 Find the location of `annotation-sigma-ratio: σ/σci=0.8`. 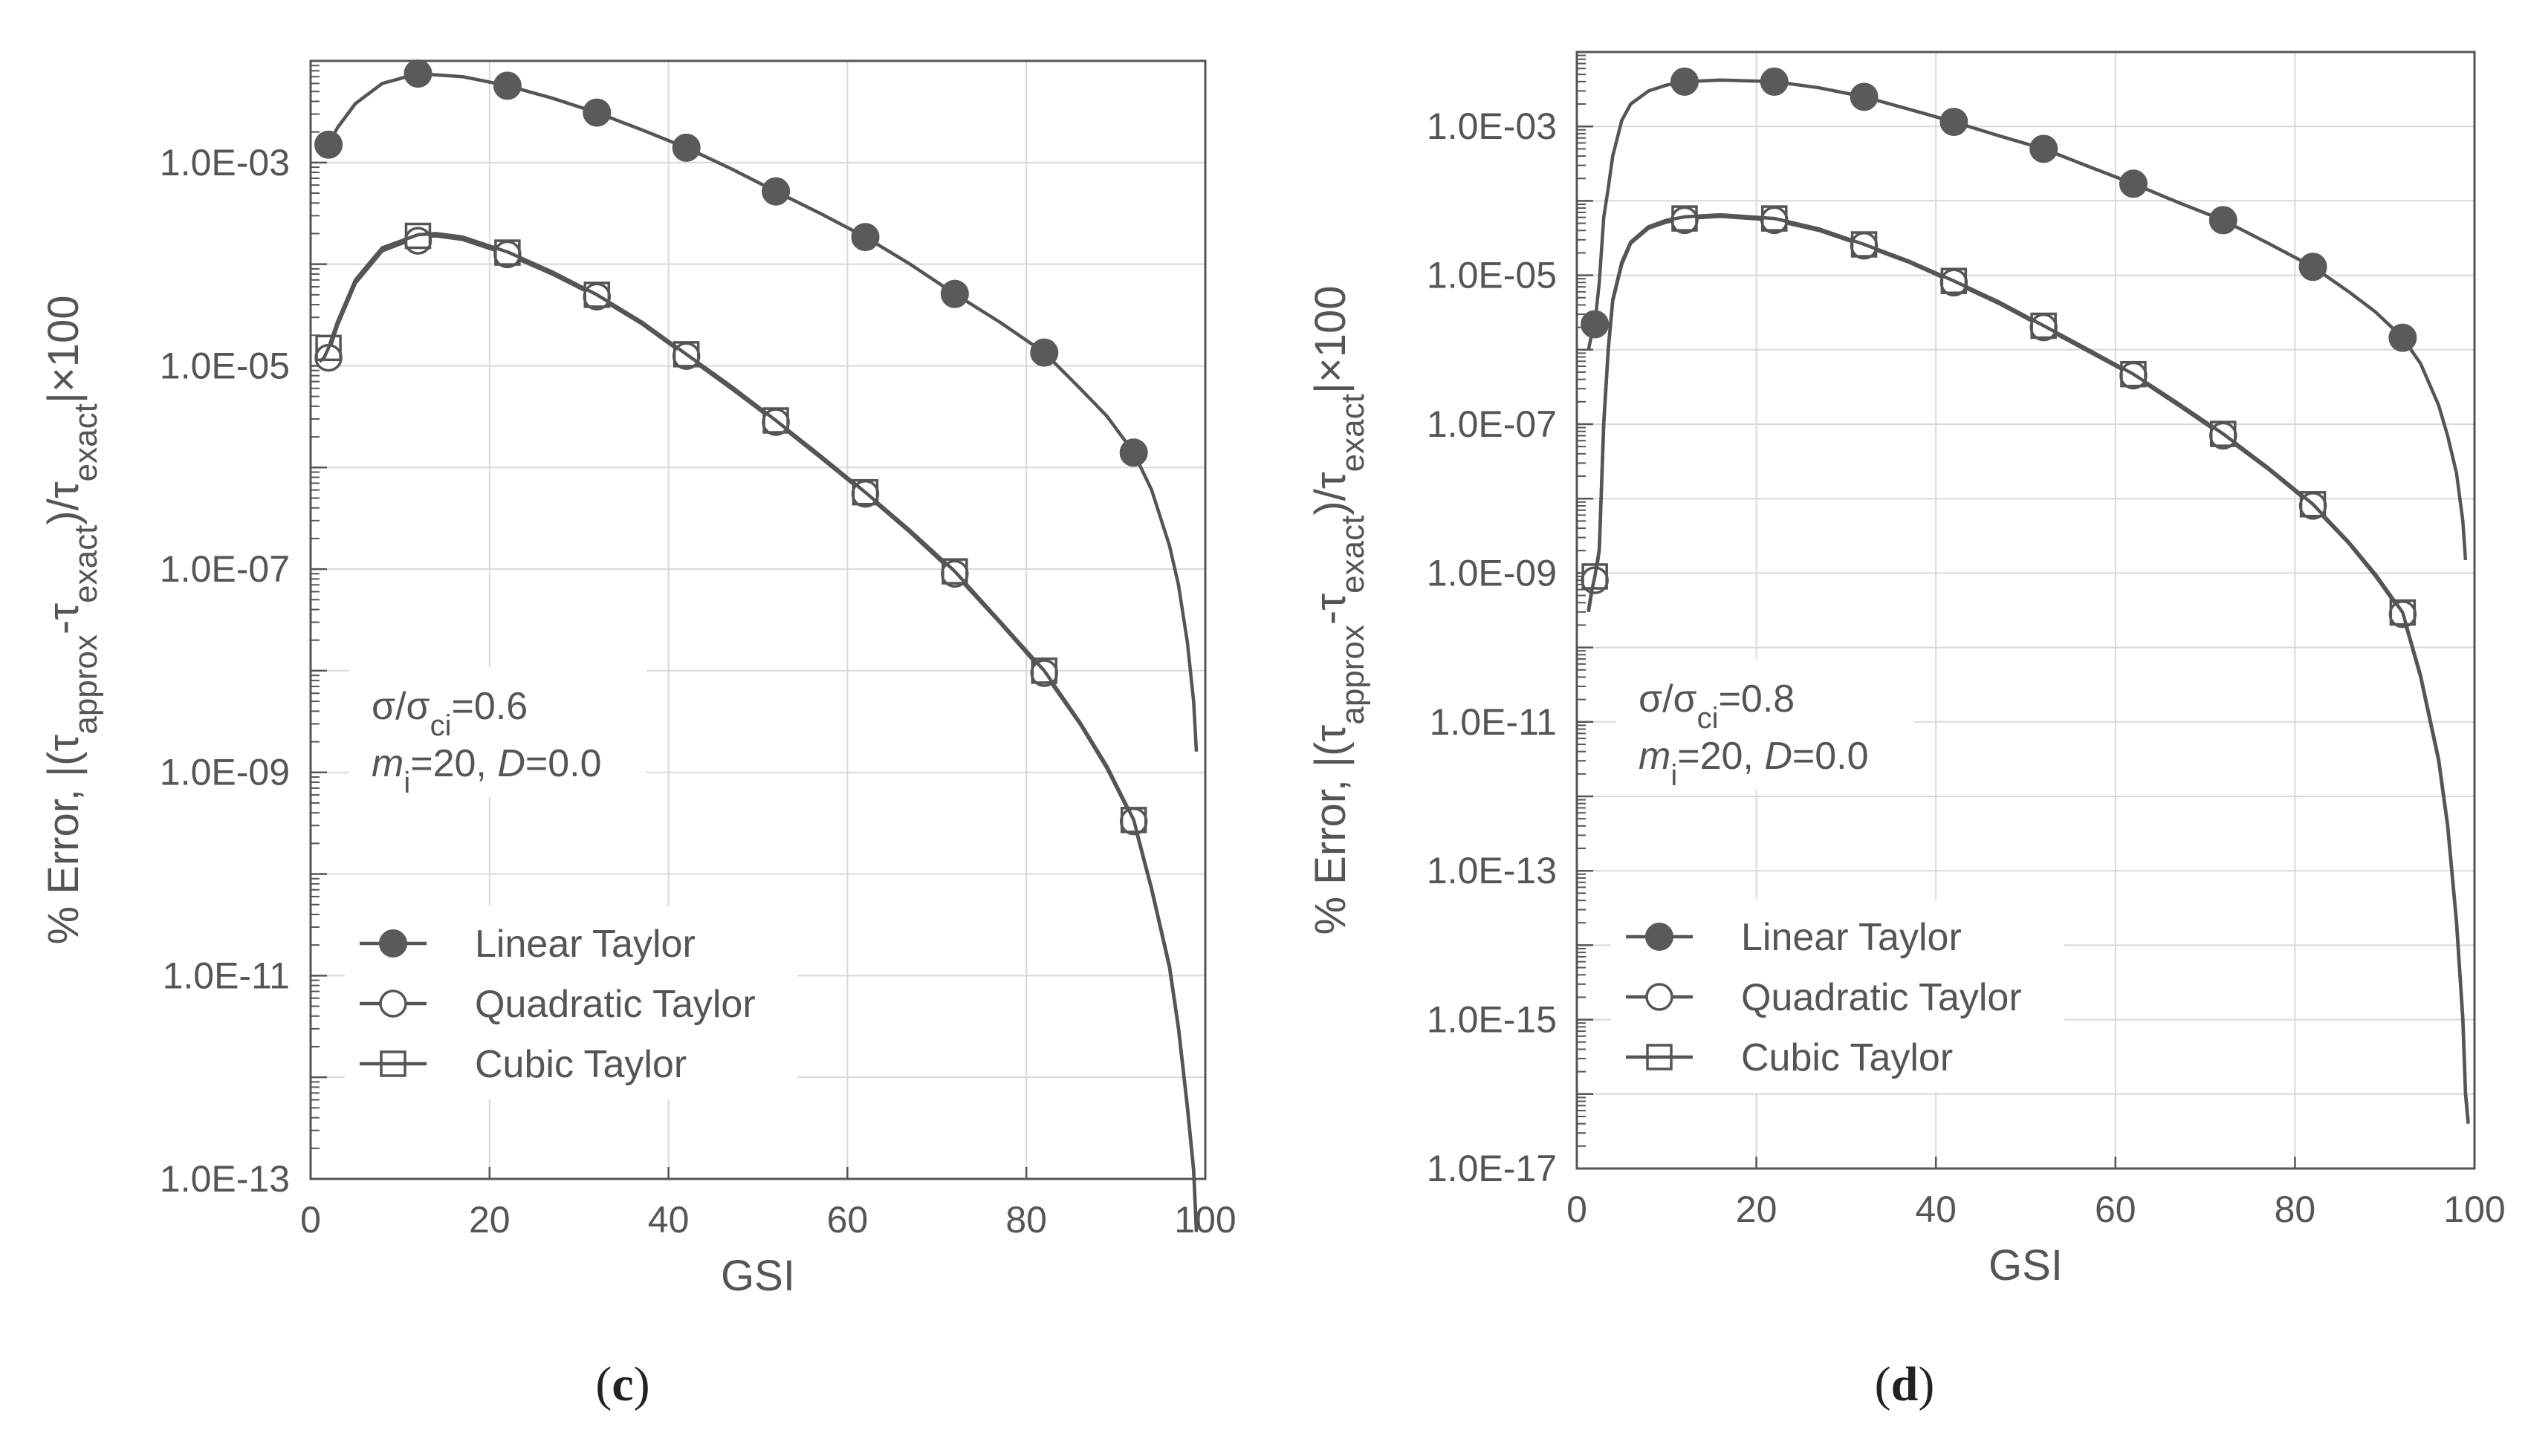

annotation-sigma-ratio: σ/σci=0.8 is located at coordinates (1717, 706).